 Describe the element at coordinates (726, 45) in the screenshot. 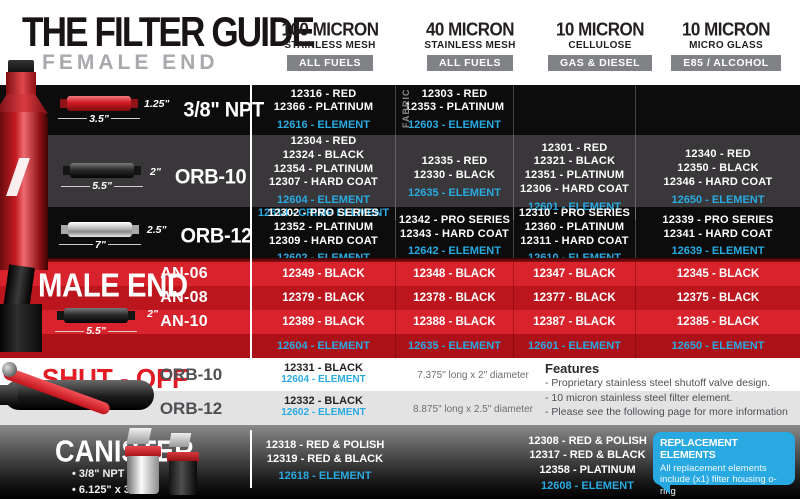

I see `column-header-10-micron-microglass: 10 MICRON MICRO GLASS E85 / ALCOHOL` at that location.